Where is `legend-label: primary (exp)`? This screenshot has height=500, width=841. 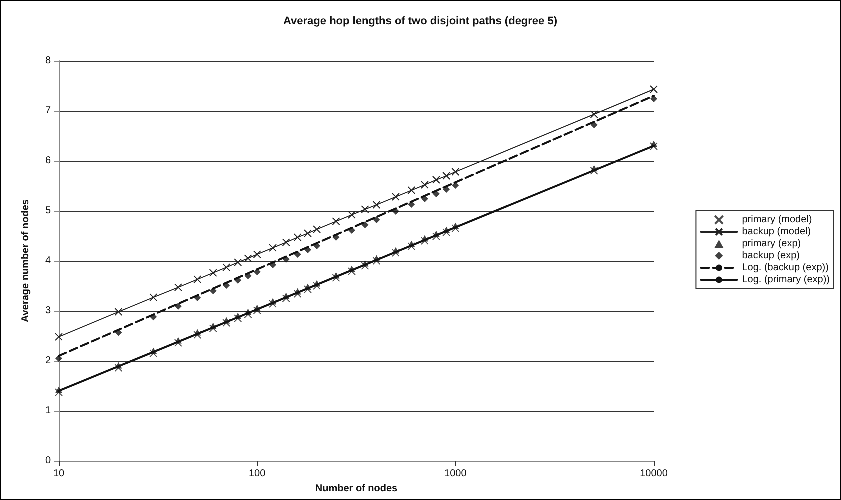
legend-label: primary (exp) is located at coordinates (772, 244).